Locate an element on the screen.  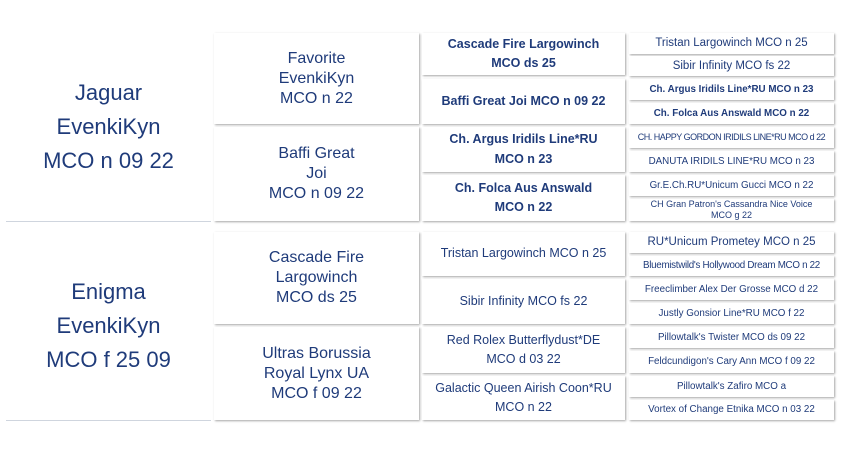
ggp-7-cell: Red Rolex Butterflydust*DE MCO d 03 22 is located at coordinates (523, 350).